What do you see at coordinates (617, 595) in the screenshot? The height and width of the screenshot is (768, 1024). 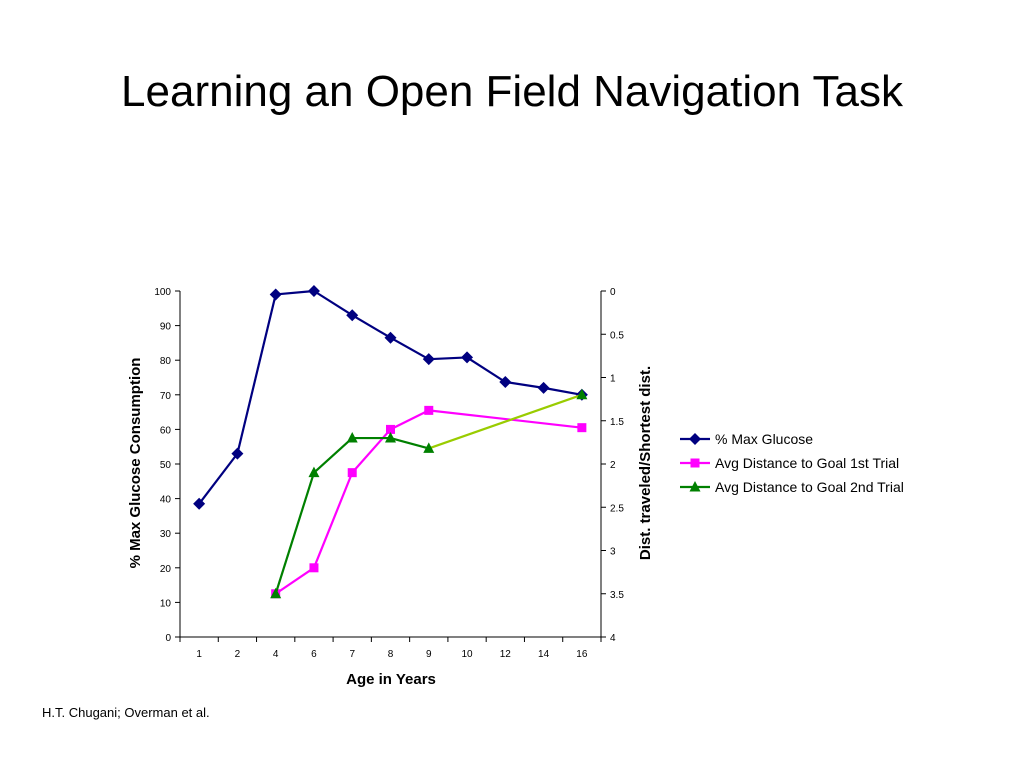 I see `y2-axis-tick-label: 3.5` at bounding box center [617, 595].